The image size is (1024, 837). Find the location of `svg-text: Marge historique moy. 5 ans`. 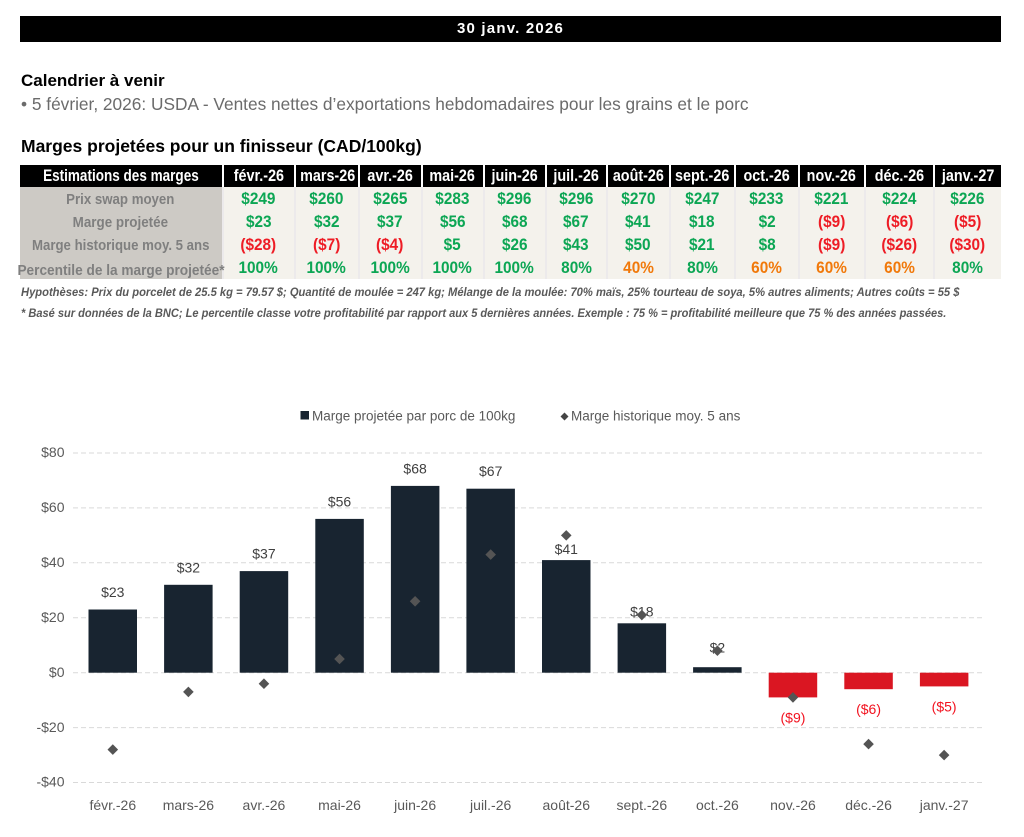

svg-text: Marge historique moy. 5 ans is located at coordinates (656, 416).